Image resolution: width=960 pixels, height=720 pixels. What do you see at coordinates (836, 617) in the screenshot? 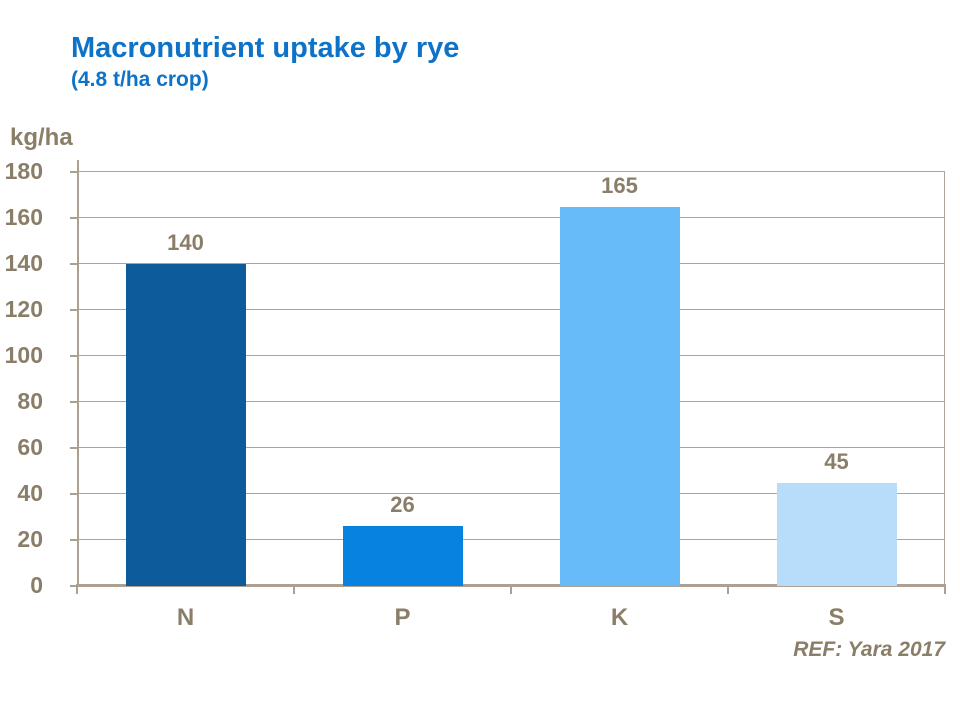
I see `x-category-label-s: S` at bounding box center [836, 617].